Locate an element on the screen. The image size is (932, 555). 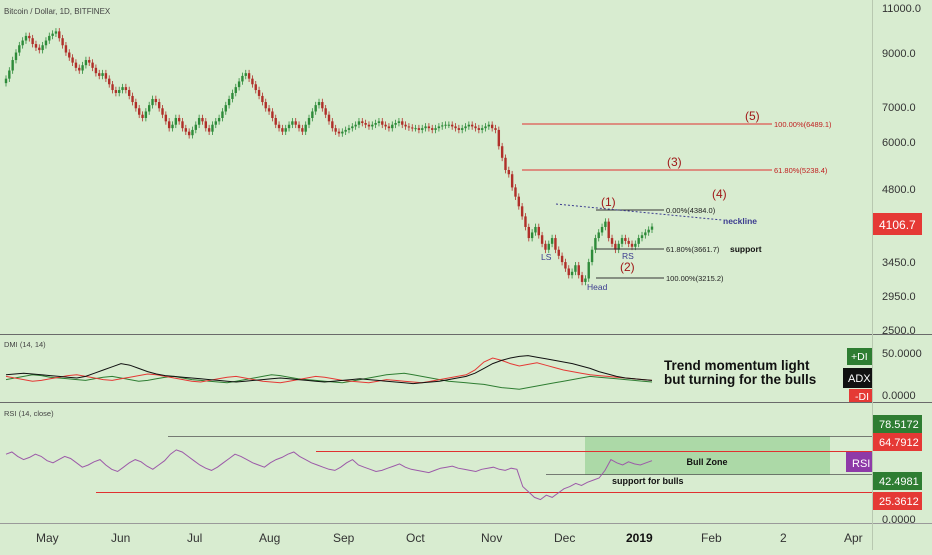
rsi-badge-label: RSI is located at coordinates (861, 464).